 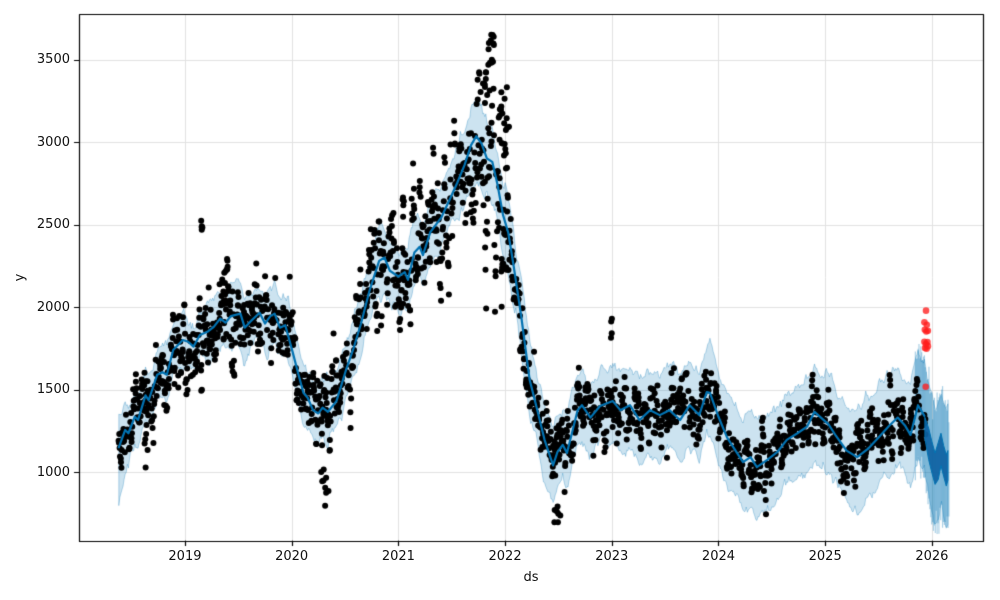 I want to click on x-tick-label: 2023, so click(x=612, y=556).